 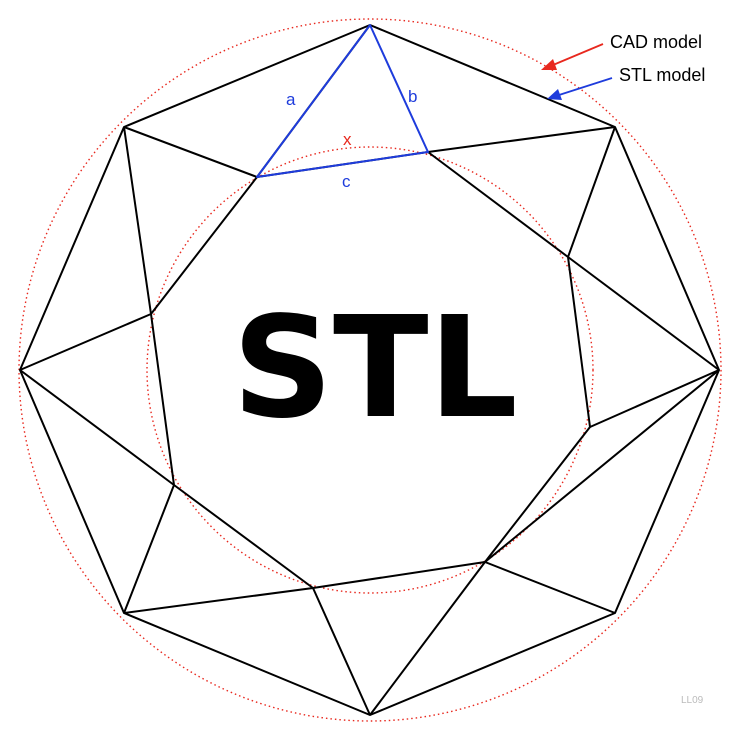 I want to click on cad-model-pointer, so click(x=572, y=56).